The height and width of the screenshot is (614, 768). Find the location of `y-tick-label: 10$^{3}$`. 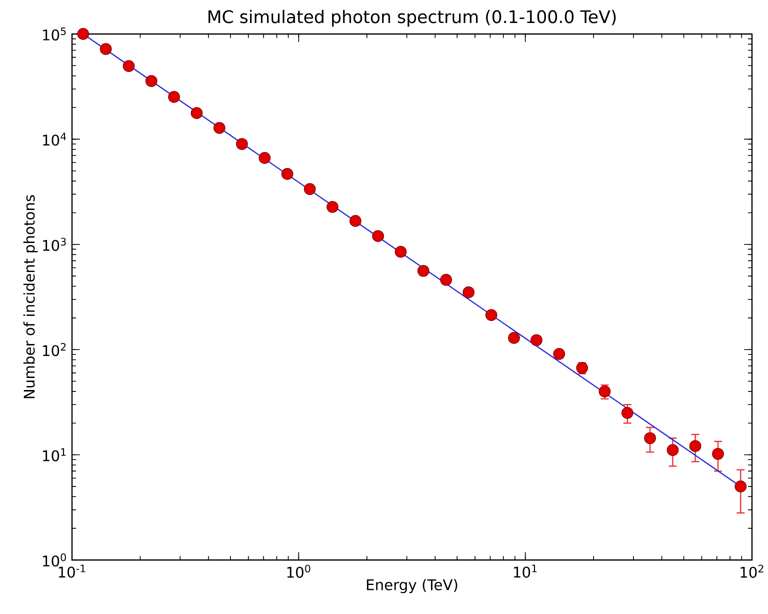

y-tick-label: 10$^{3}$ is located at coordinates (54, 244).